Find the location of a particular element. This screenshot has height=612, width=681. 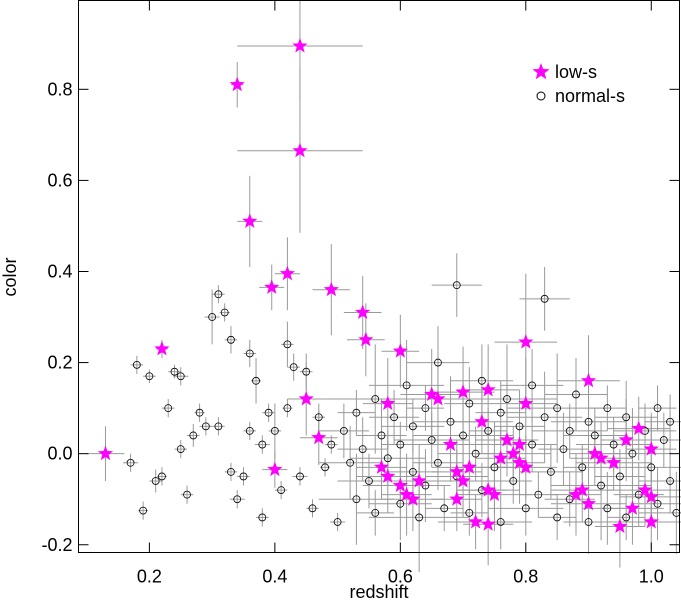

legend-label: normal-s is located at coordinates (590, 96).